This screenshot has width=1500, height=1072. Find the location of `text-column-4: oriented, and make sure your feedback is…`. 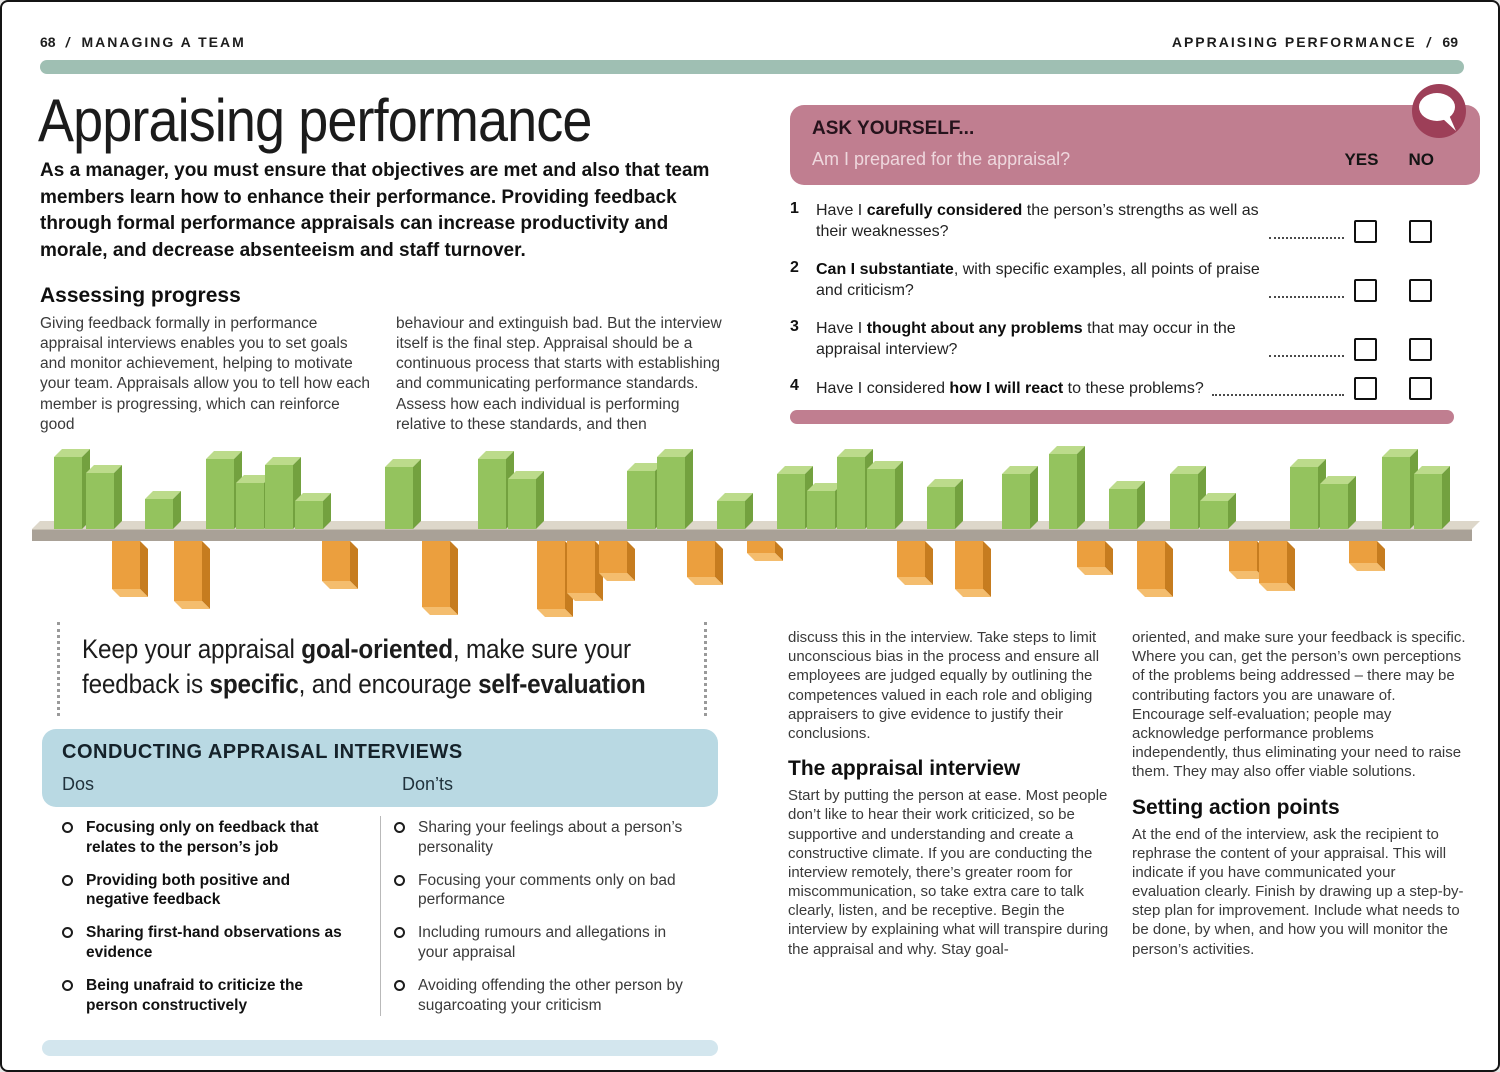

text-column-4: oriented, and make sure your feedback is… is located at coordinates (1299, 797).